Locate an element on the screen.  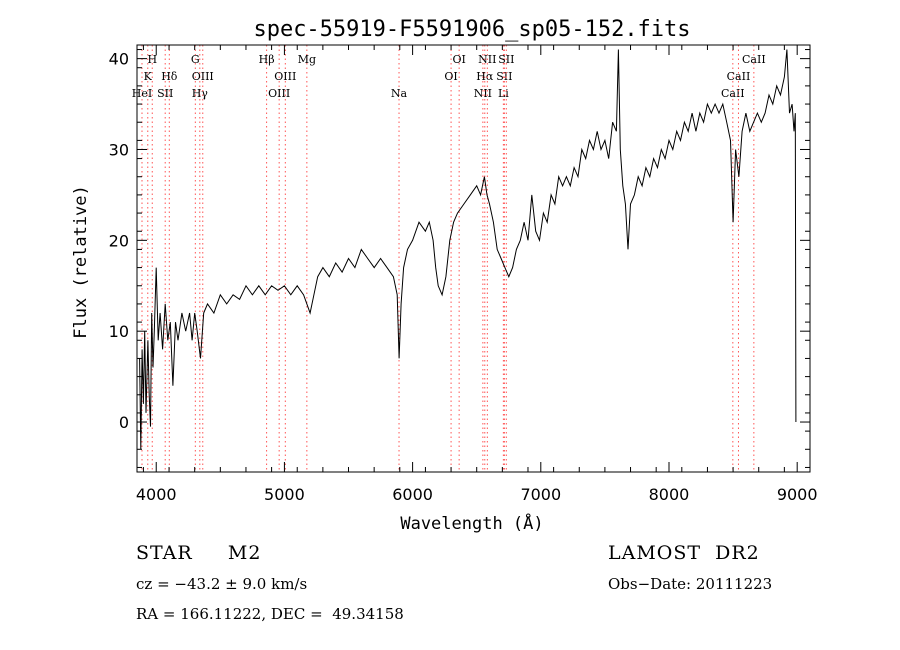
y-tick-label: 40 is located at coordinates (119, 59).